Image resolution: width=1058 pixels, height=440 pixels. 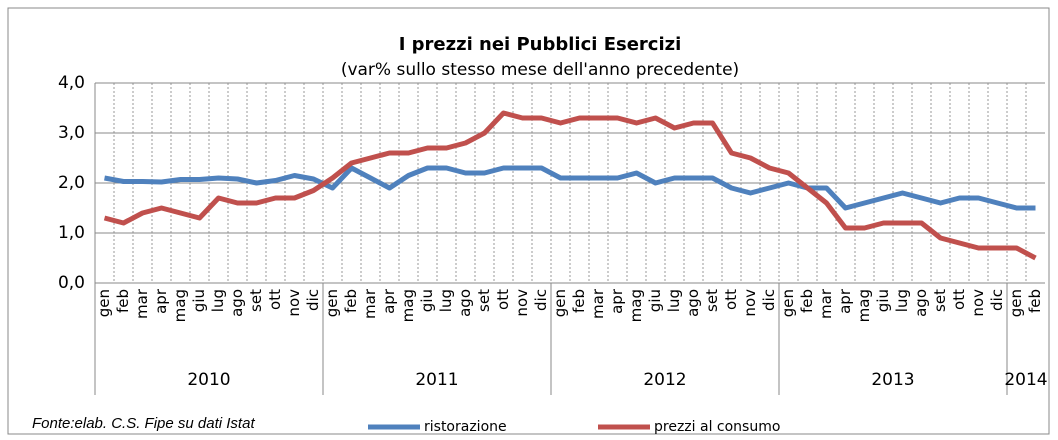 I want to click on y-tick-label: 0,0, so click(x=71, y=283).